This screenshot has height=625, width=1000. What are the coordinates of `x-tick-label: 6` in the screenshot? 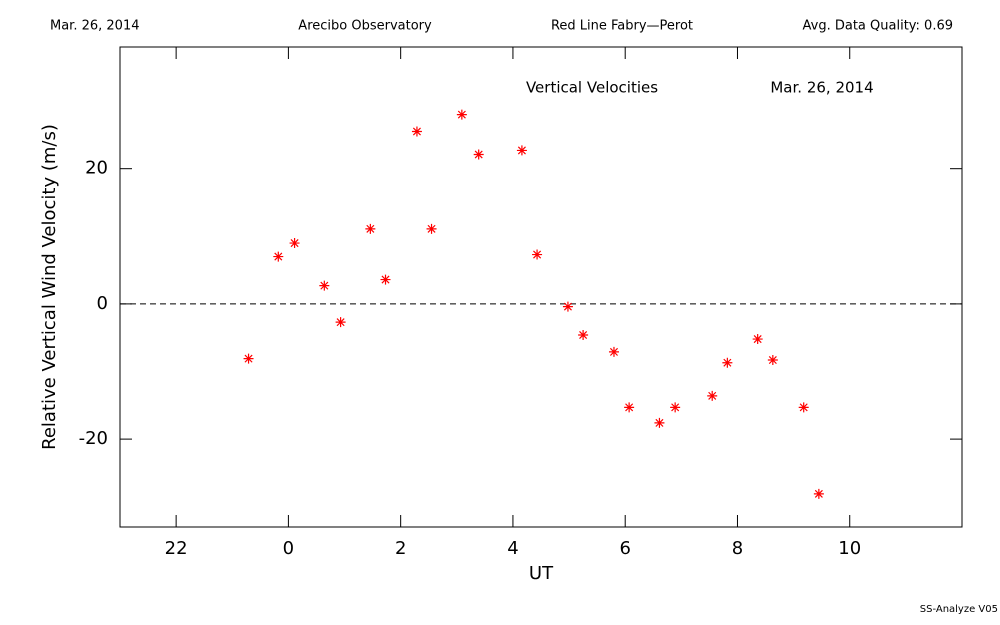 It's located at (624, 548).